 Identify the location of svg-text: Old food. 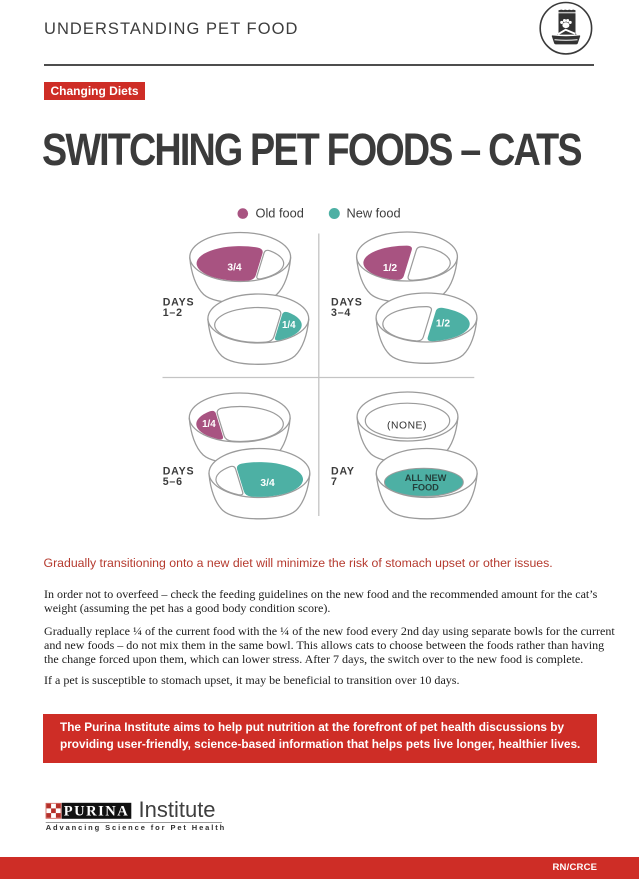
(280, 213).